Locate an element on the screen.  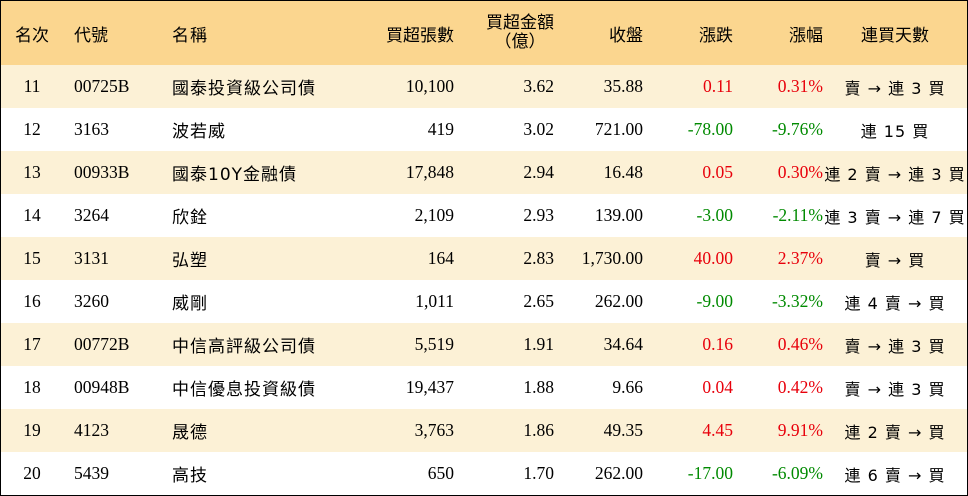
rank-cell: 17 is located at coordinates (32, 344).